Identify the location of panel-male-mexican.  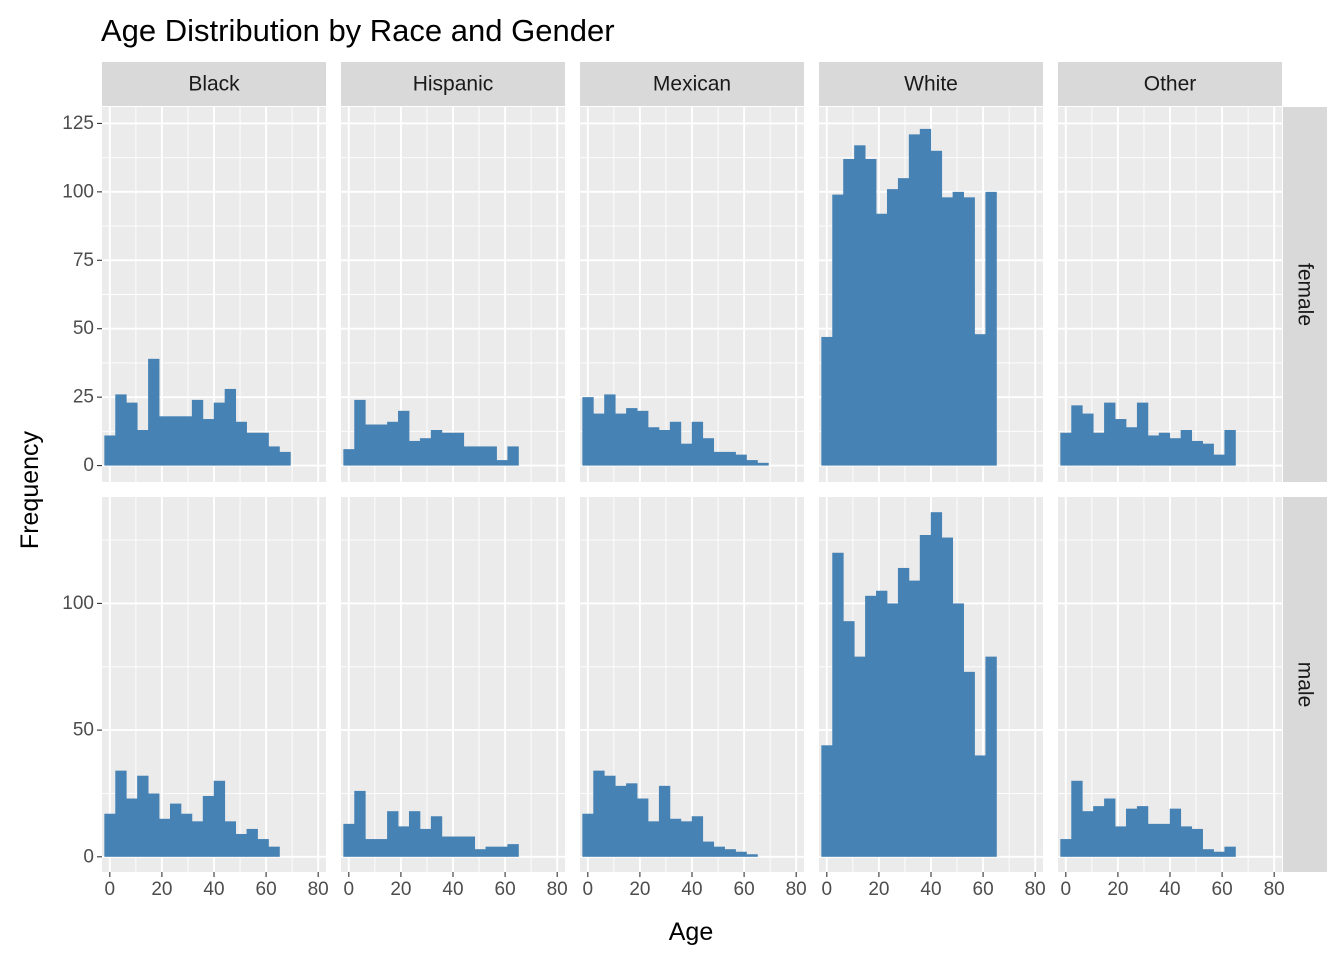
(692, 684).